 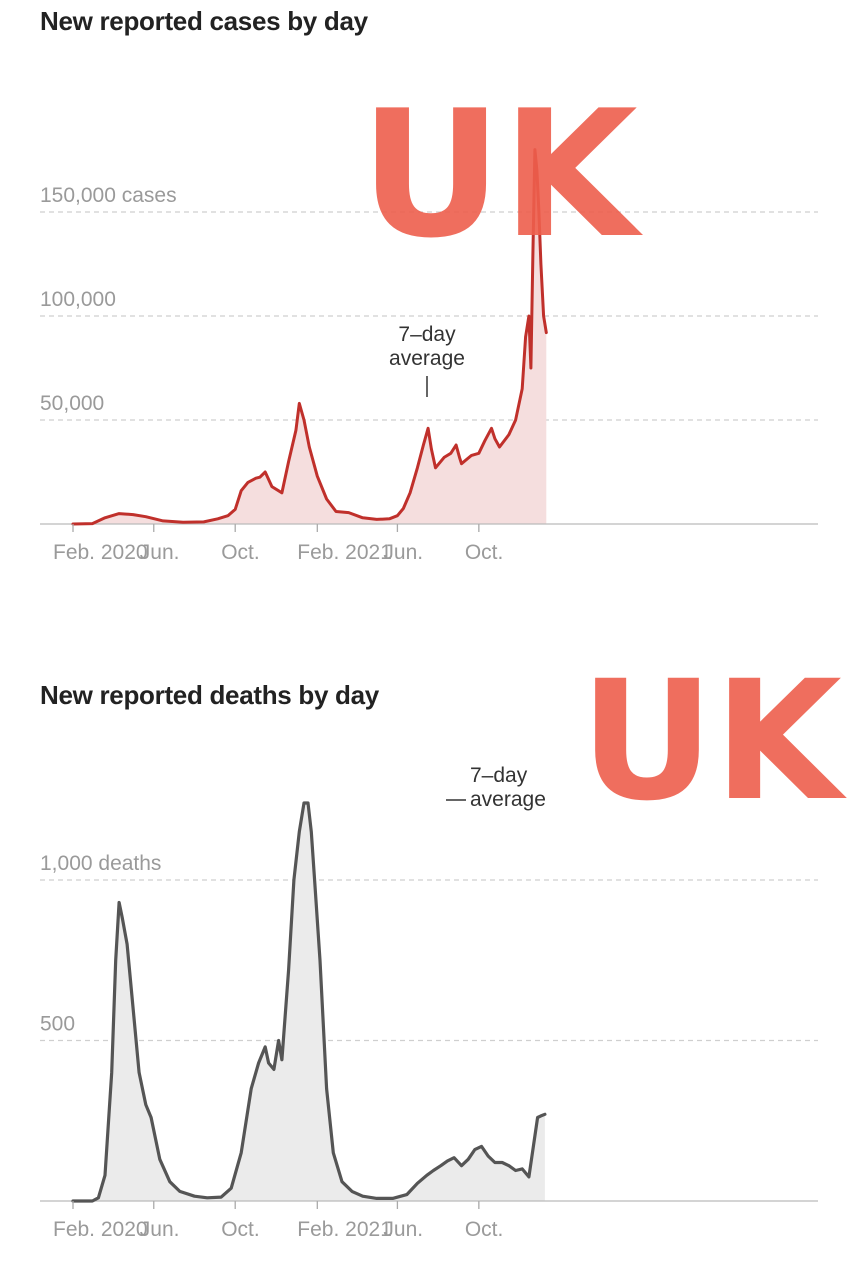 What do you see at coordinates (204, 21) in the screenshot?
I see `cases-chart-title: New reported cases by day` at bounding box center [204, 21].